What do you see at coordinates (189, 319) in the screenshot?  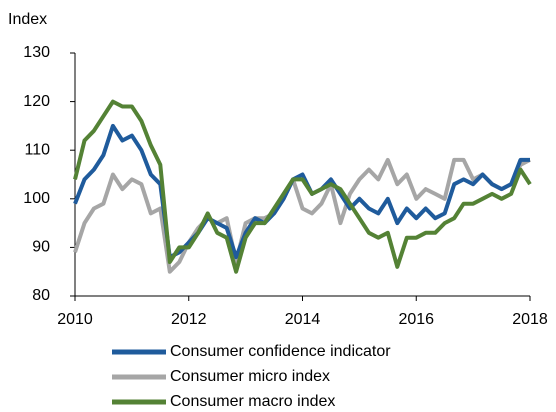 I see `x-tick-label: 2012` at bounding box center [189, 319].